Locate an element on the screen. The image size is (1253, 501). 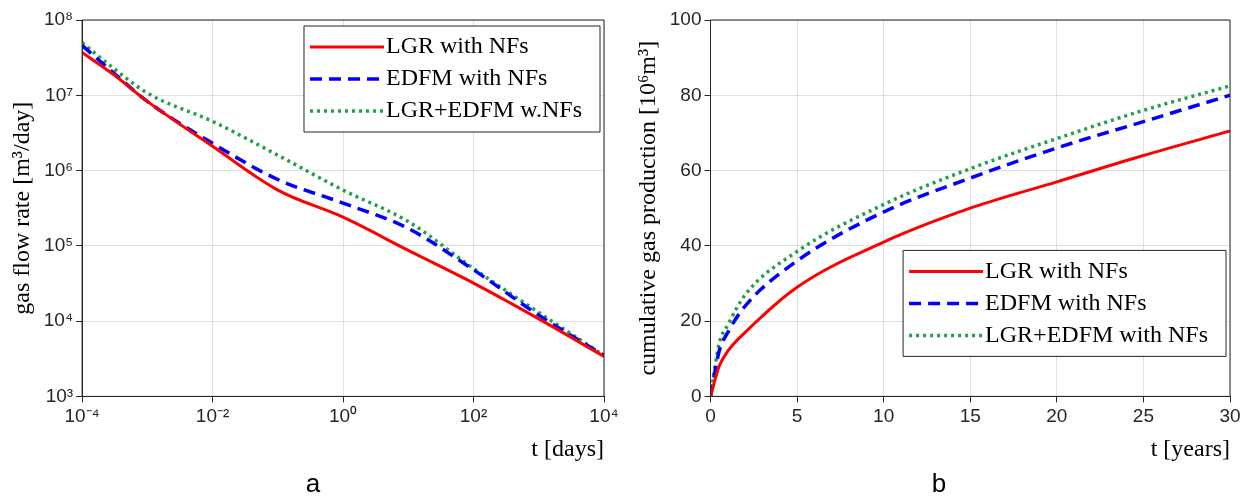
x-tick-label: 25 is located at coordinates (1143, 416).